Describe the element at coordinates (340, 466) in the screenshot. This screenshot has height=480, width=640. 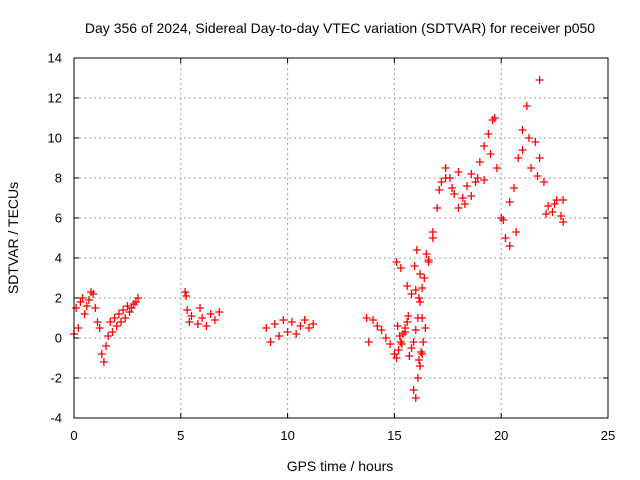
I see `x-axis-label: GPS time / hours` at that location.